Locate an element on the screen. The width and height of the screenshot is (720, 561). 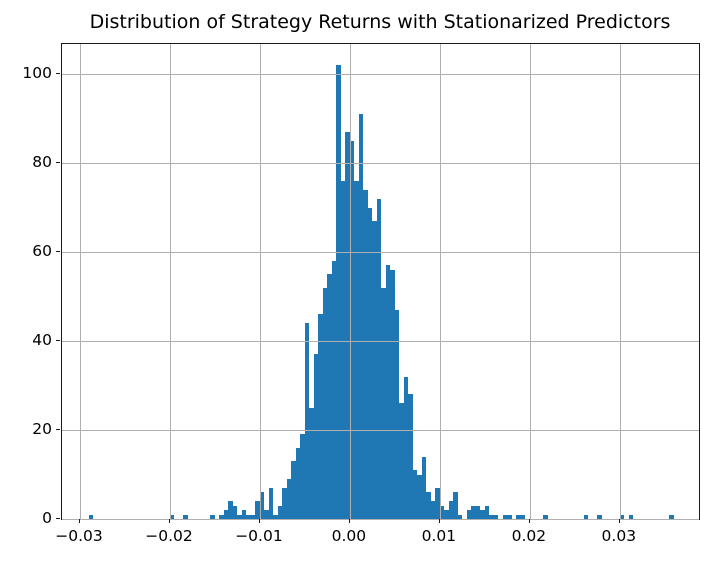
x-tick-label: 0.02 is located at coordinates (529, 536).